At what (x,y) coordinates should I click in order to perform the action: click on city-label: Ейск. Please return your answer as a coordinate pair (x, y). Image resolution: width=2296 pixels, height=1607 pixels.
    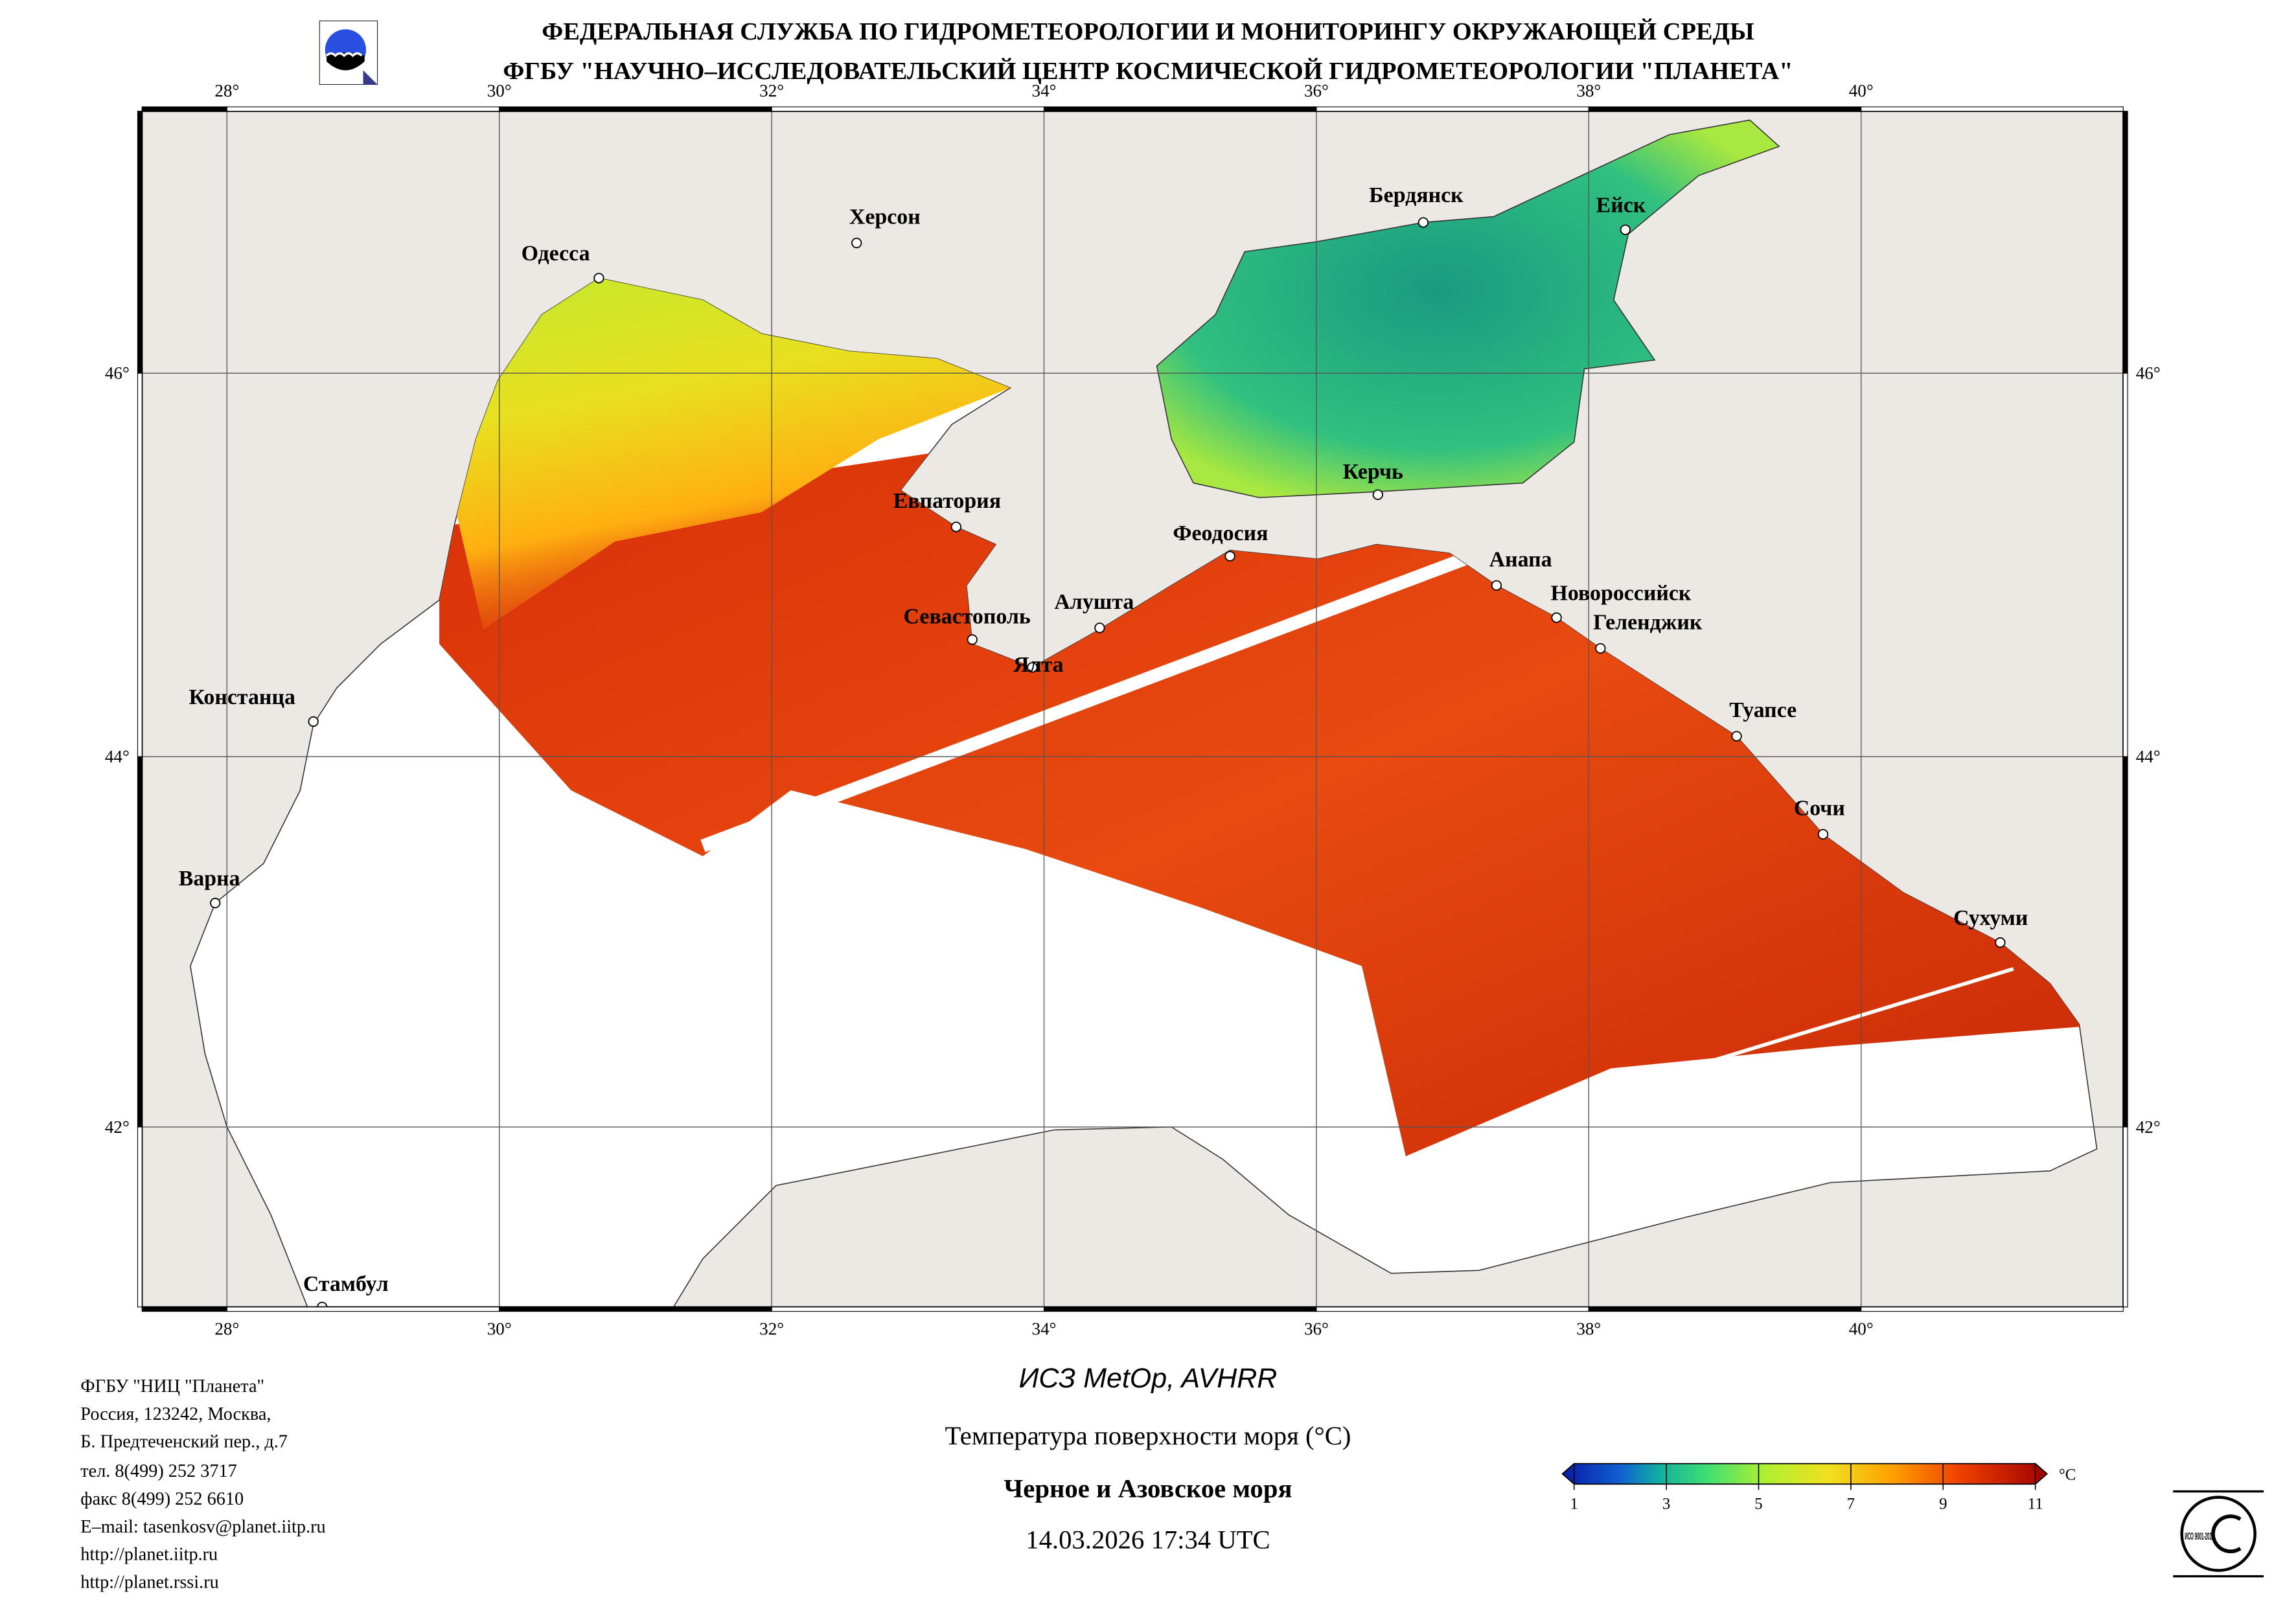
    Looking at the image, I should click on (1621, 206).